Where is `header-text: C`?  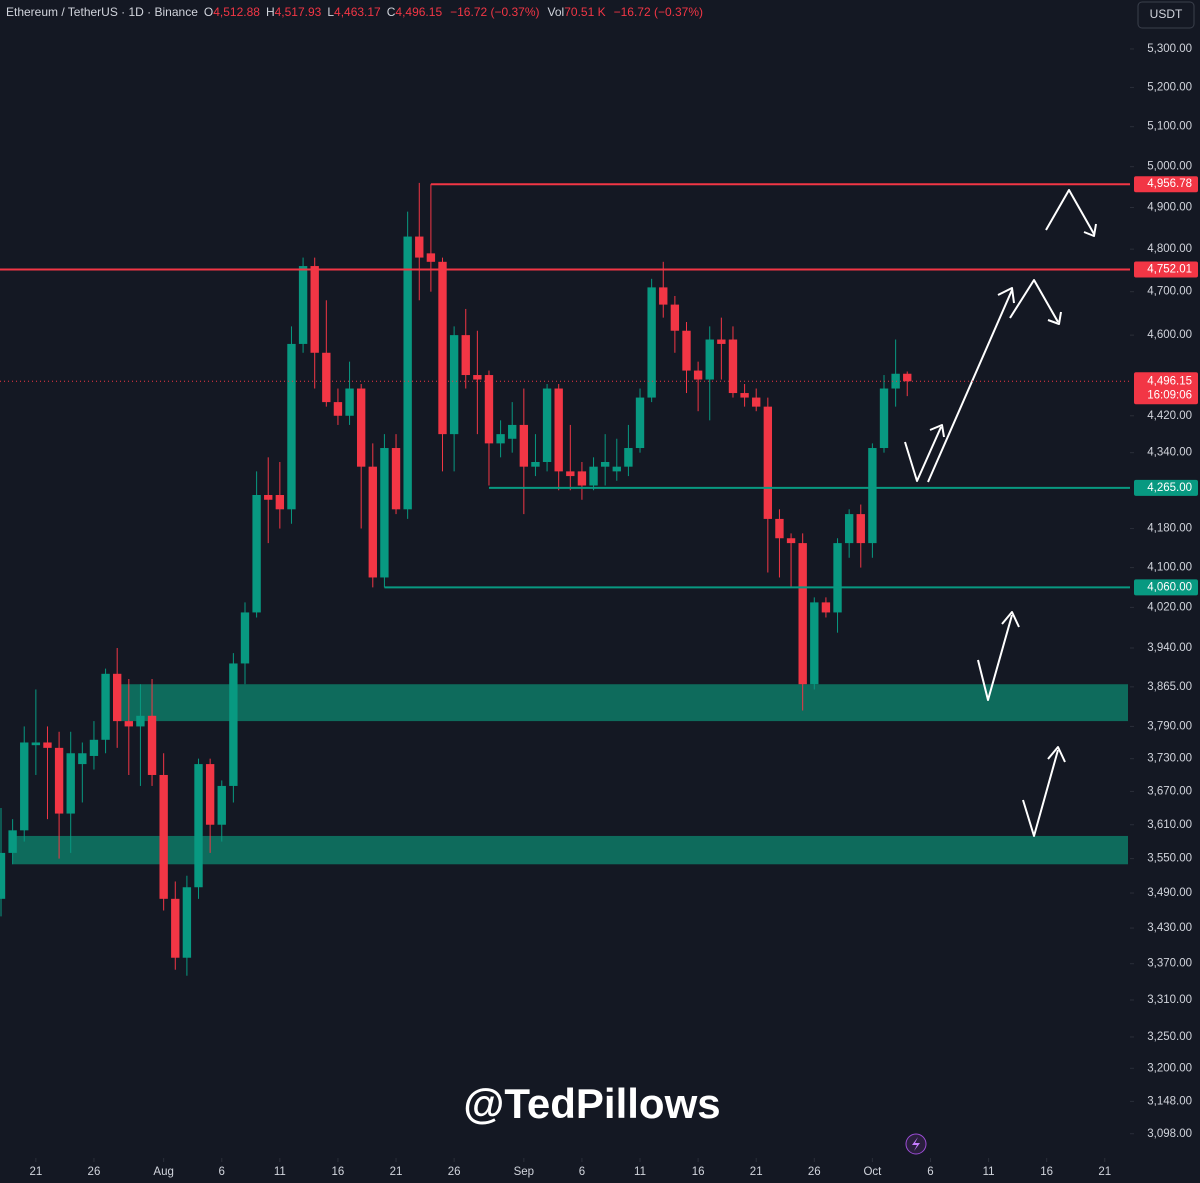 header-text: C is located at coordinates (391, 12).